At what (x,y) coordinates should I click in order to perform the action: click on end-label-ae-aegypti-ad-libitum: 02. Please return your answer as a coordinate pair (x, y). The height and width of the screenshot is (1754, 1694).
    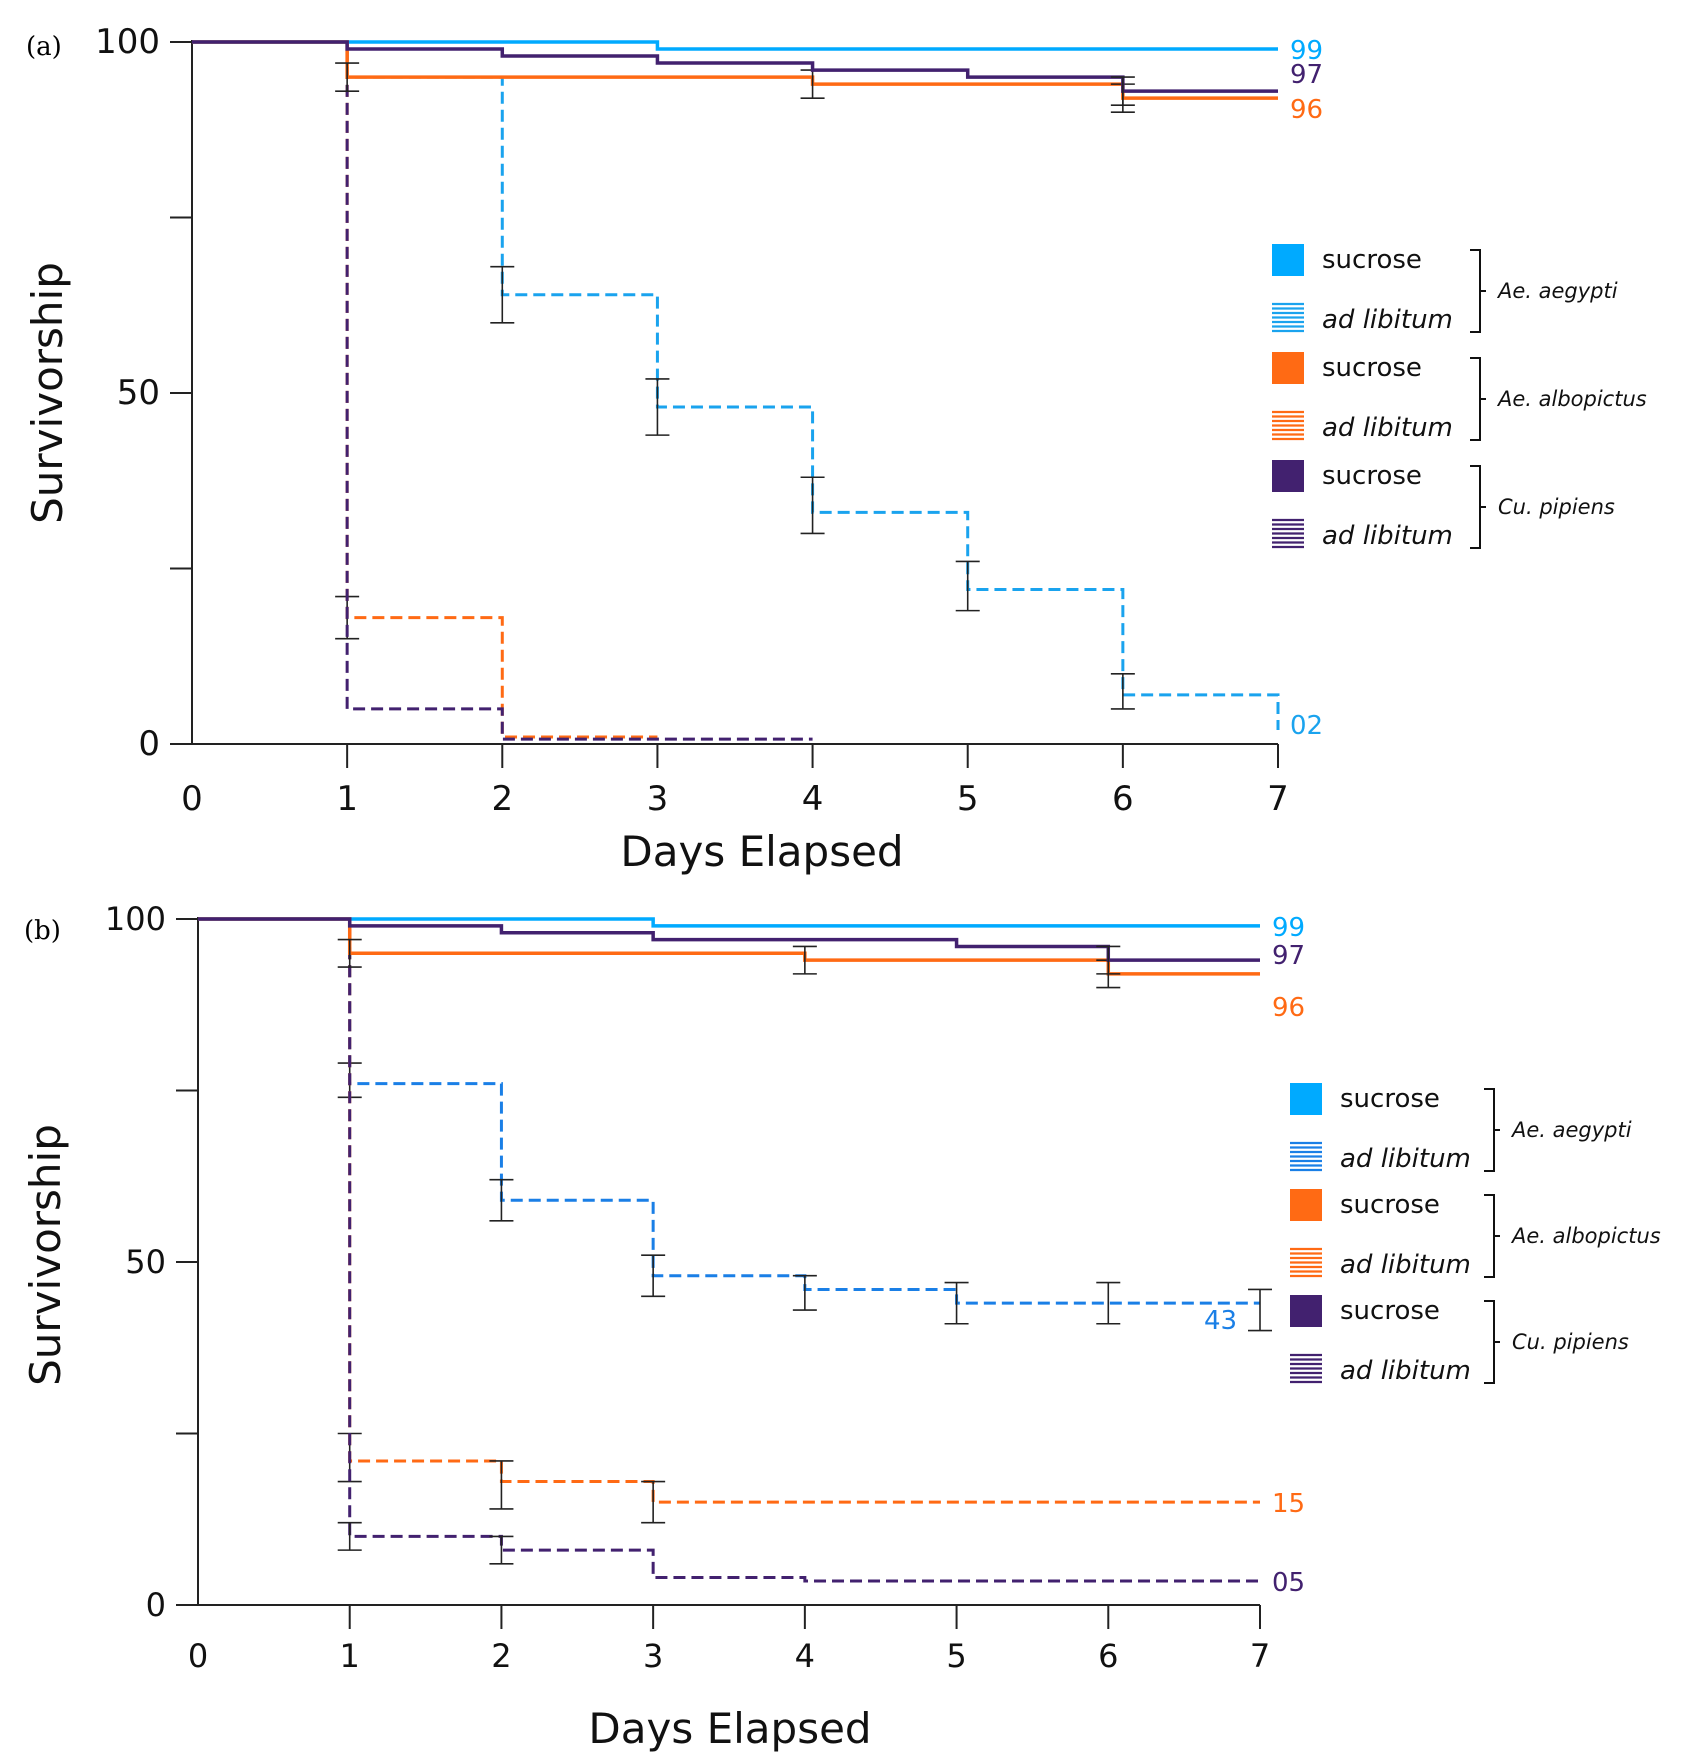
    Looking at the image, I should click on (1306, 726).